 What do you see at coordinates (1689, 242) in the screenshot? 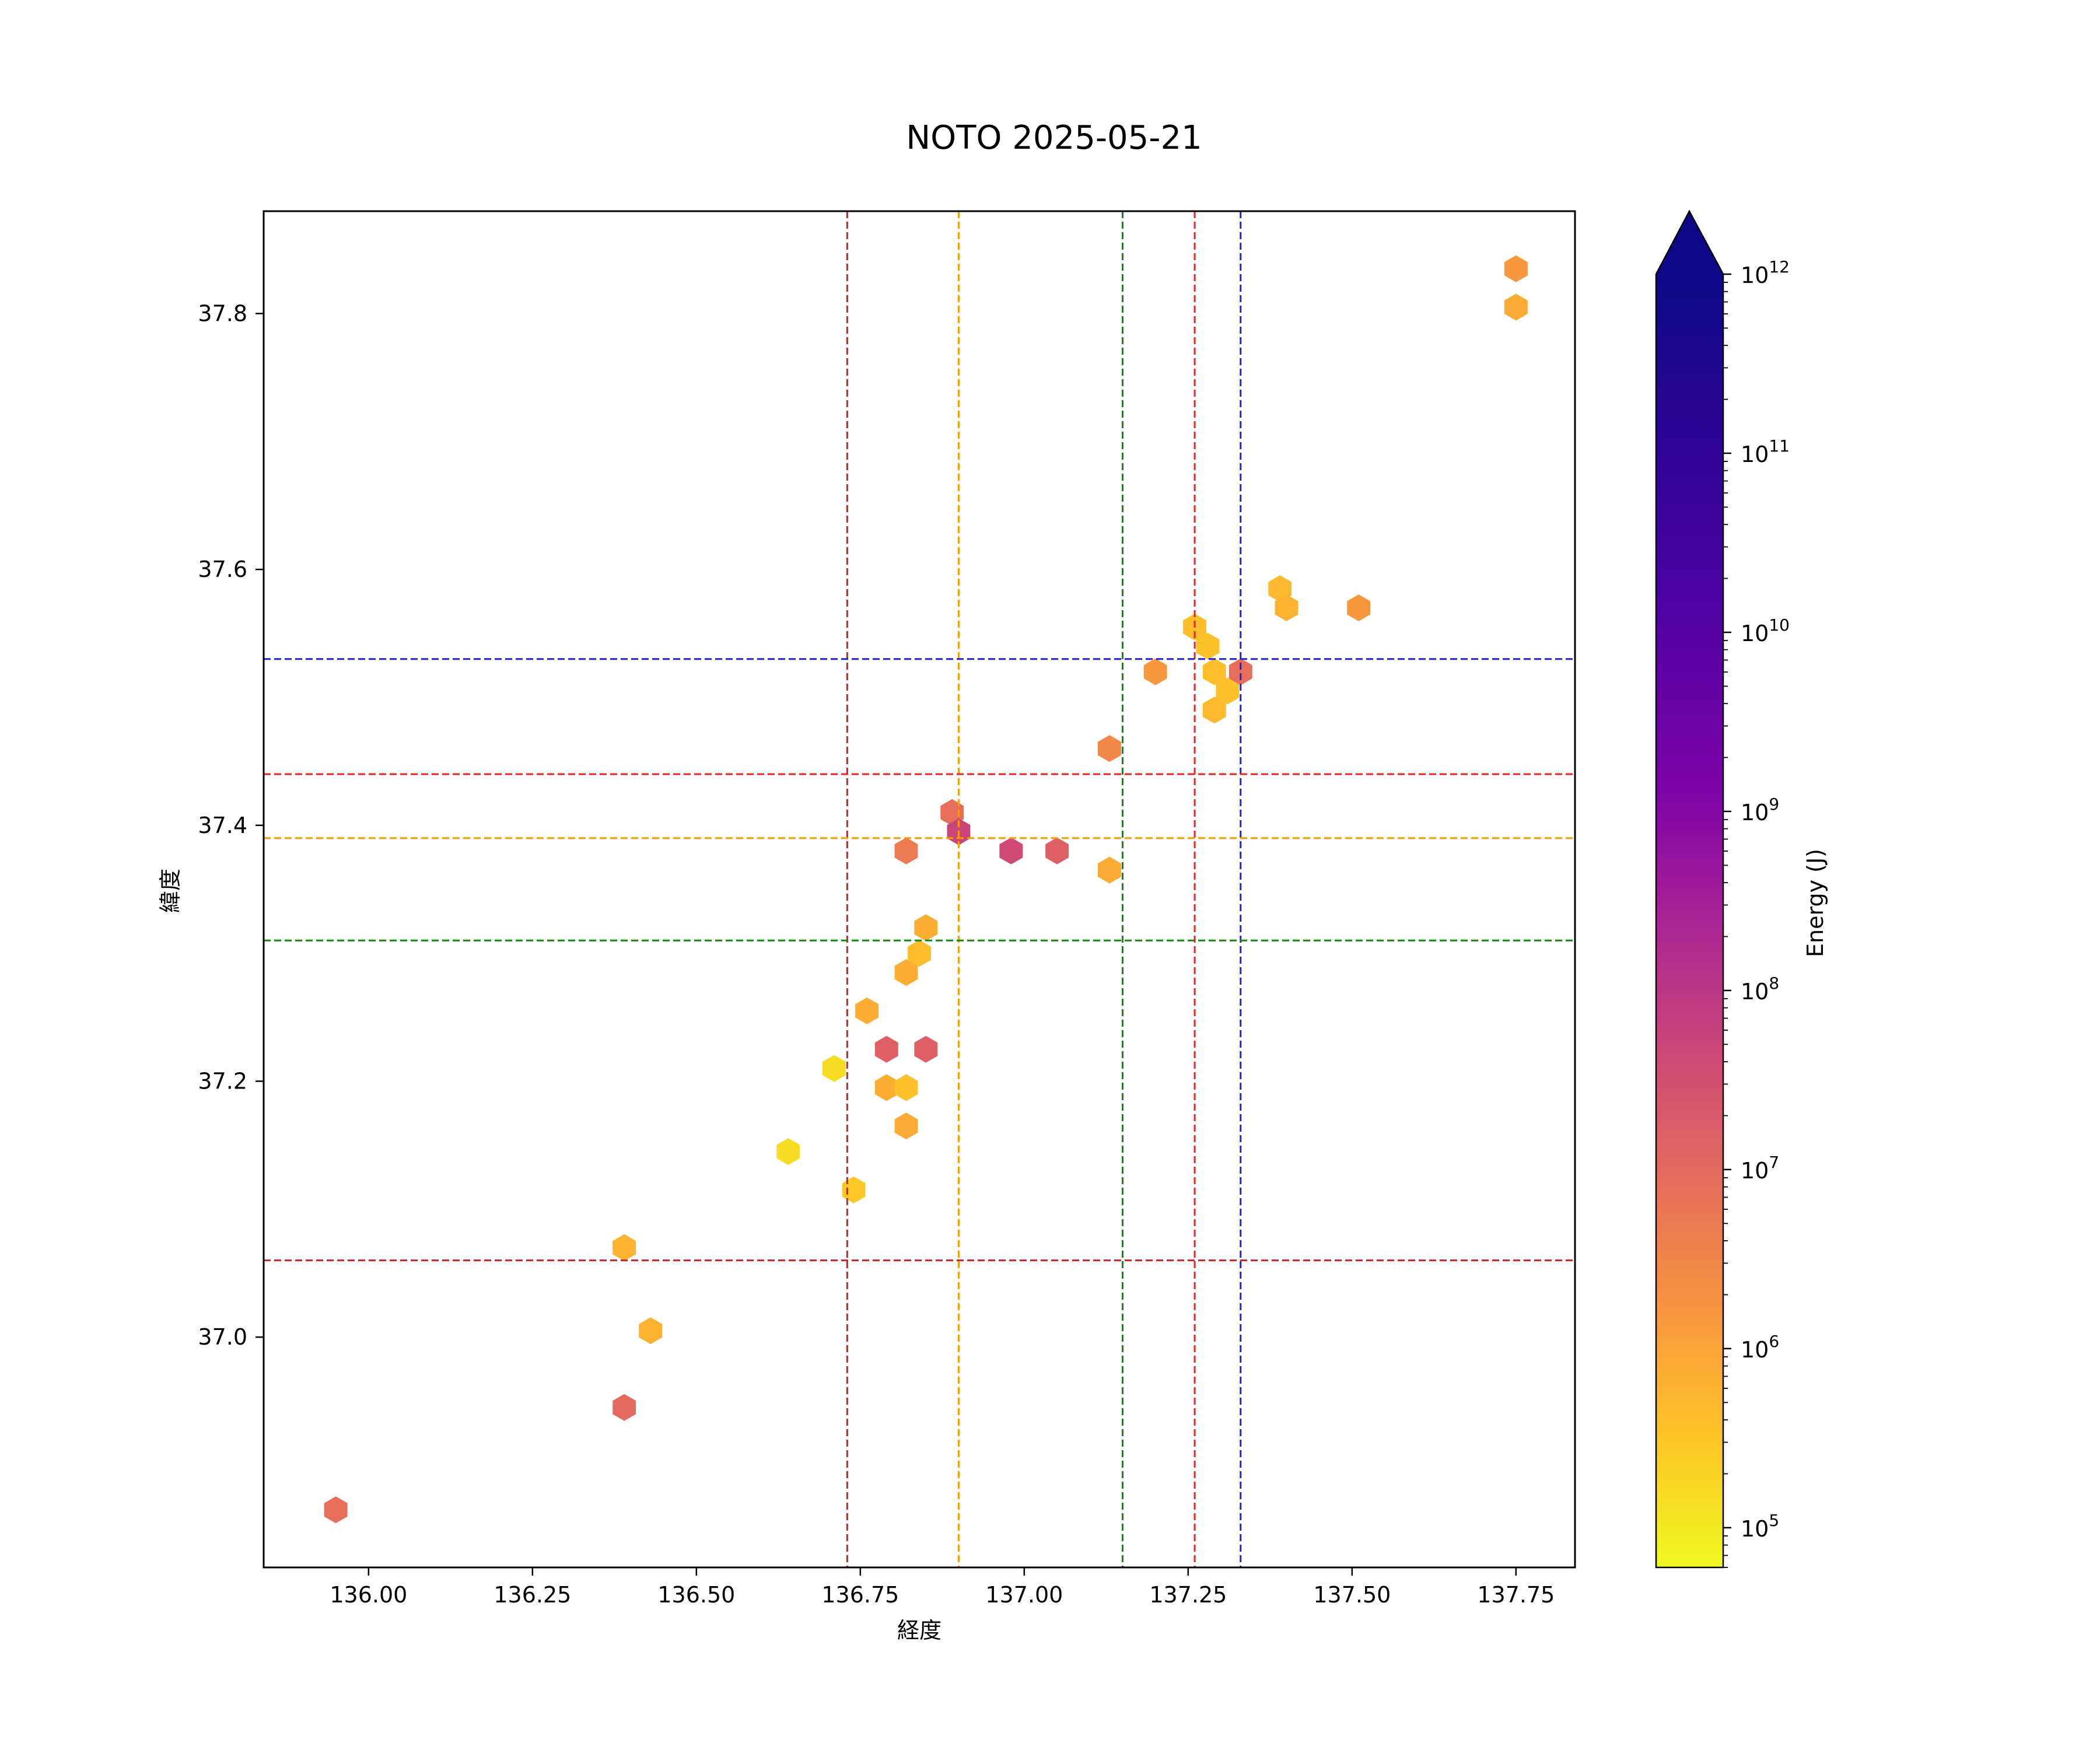
I see `colorbar-extend-arrow` at bounding box center [1689, 242].